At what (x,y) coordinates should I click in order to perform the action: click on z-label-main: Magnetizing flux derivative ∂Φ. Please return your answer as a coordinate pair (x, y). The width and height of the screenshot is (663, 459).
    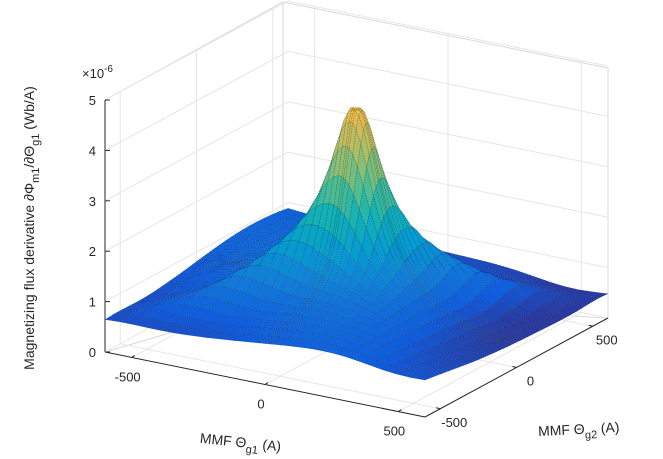
    Looking at the image, I should click on (29, 276).